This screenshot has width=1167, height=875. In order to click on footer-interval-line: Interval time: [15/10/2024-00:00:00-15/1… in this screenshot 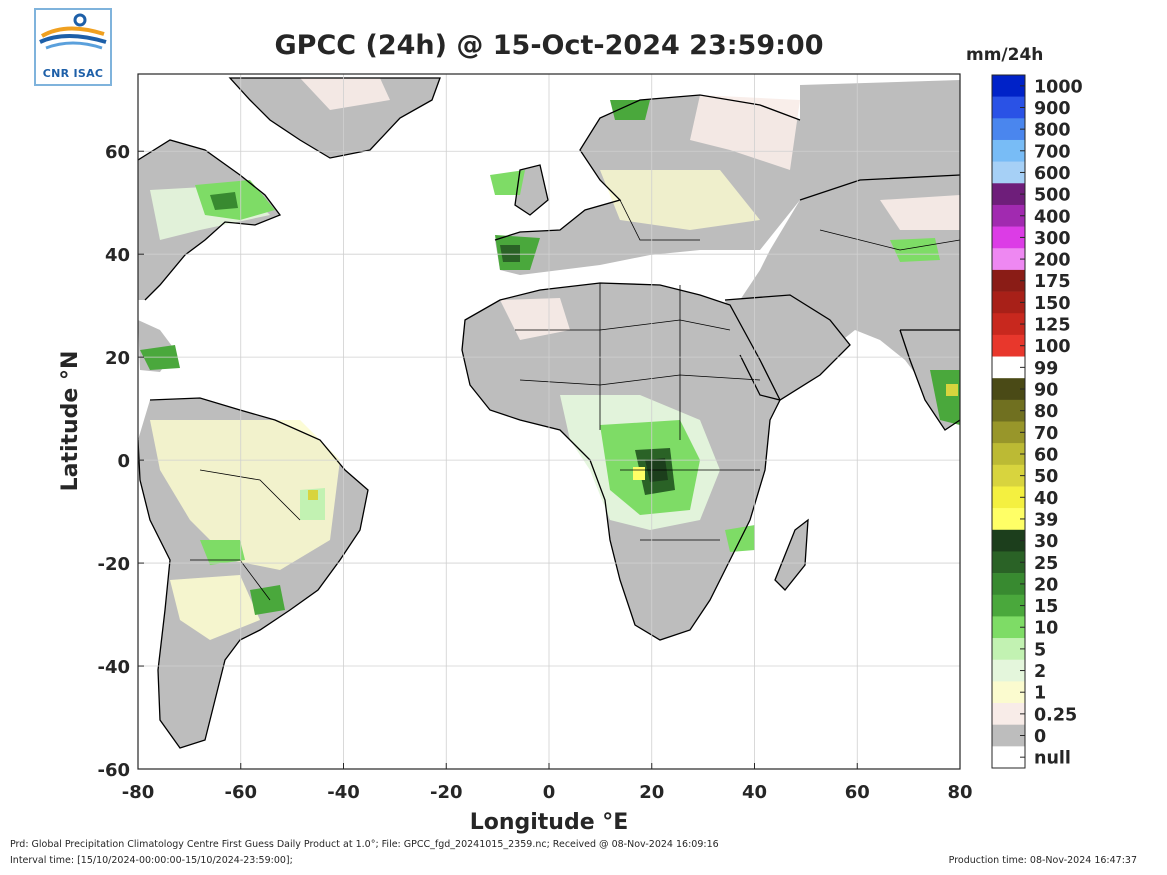, I will do `click(151, 860)`.